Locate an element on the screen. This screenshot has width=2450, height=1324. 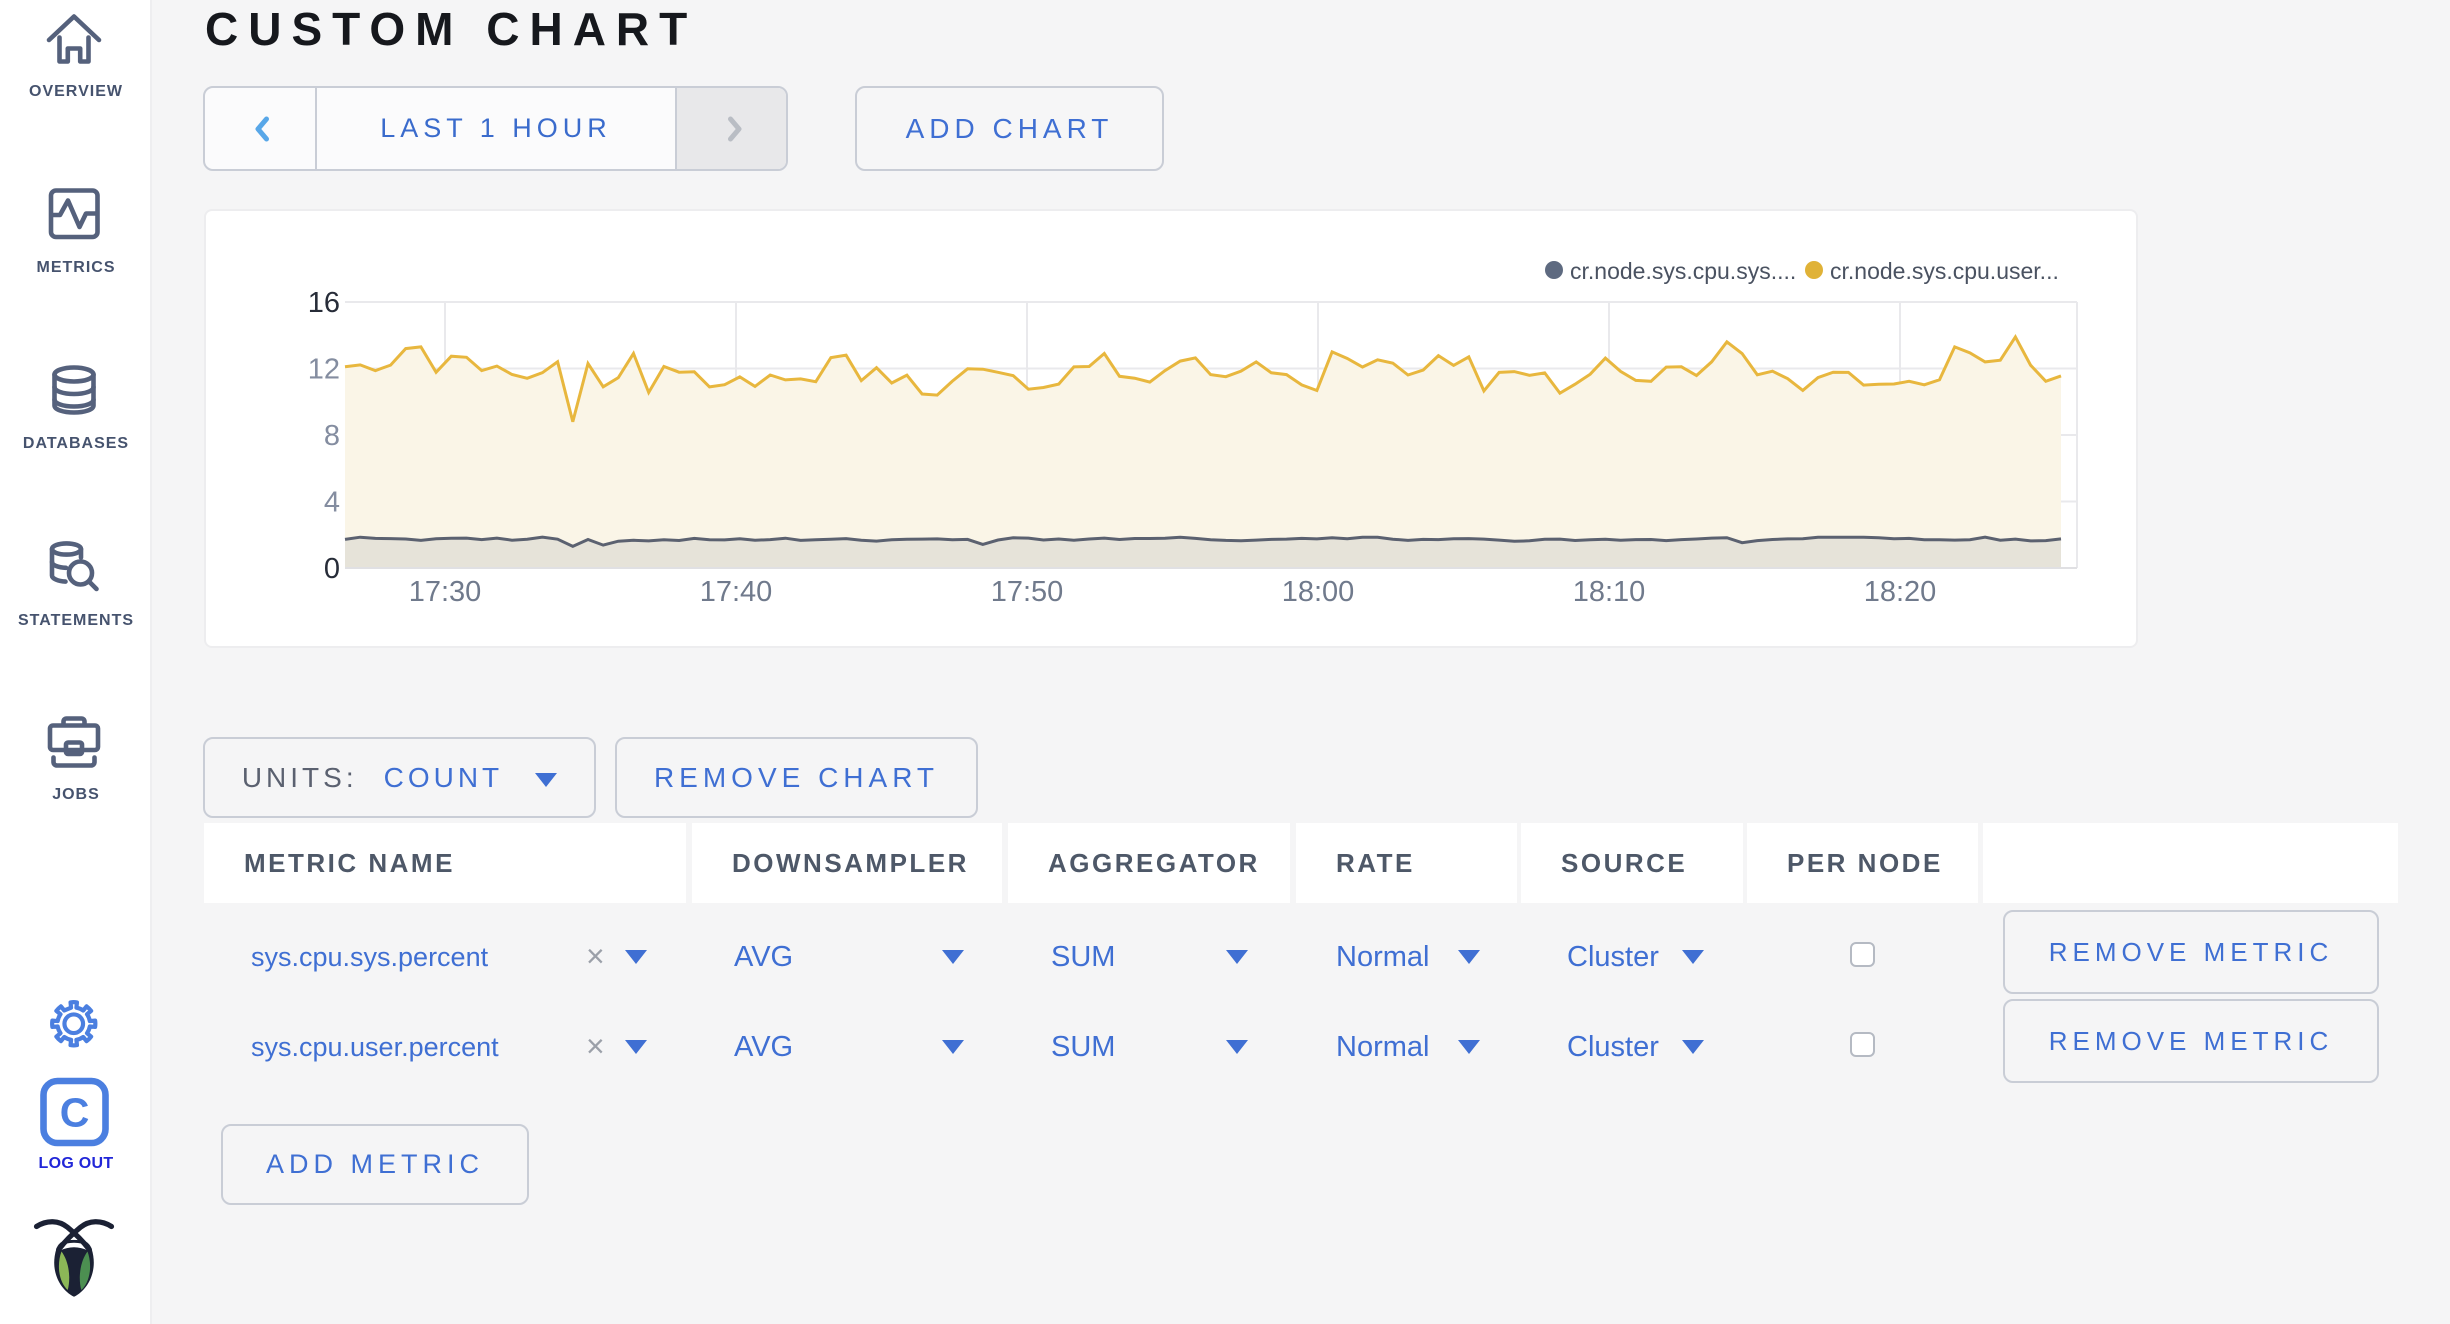
svg-text: 17:30 is located at coordinates (445, 592).